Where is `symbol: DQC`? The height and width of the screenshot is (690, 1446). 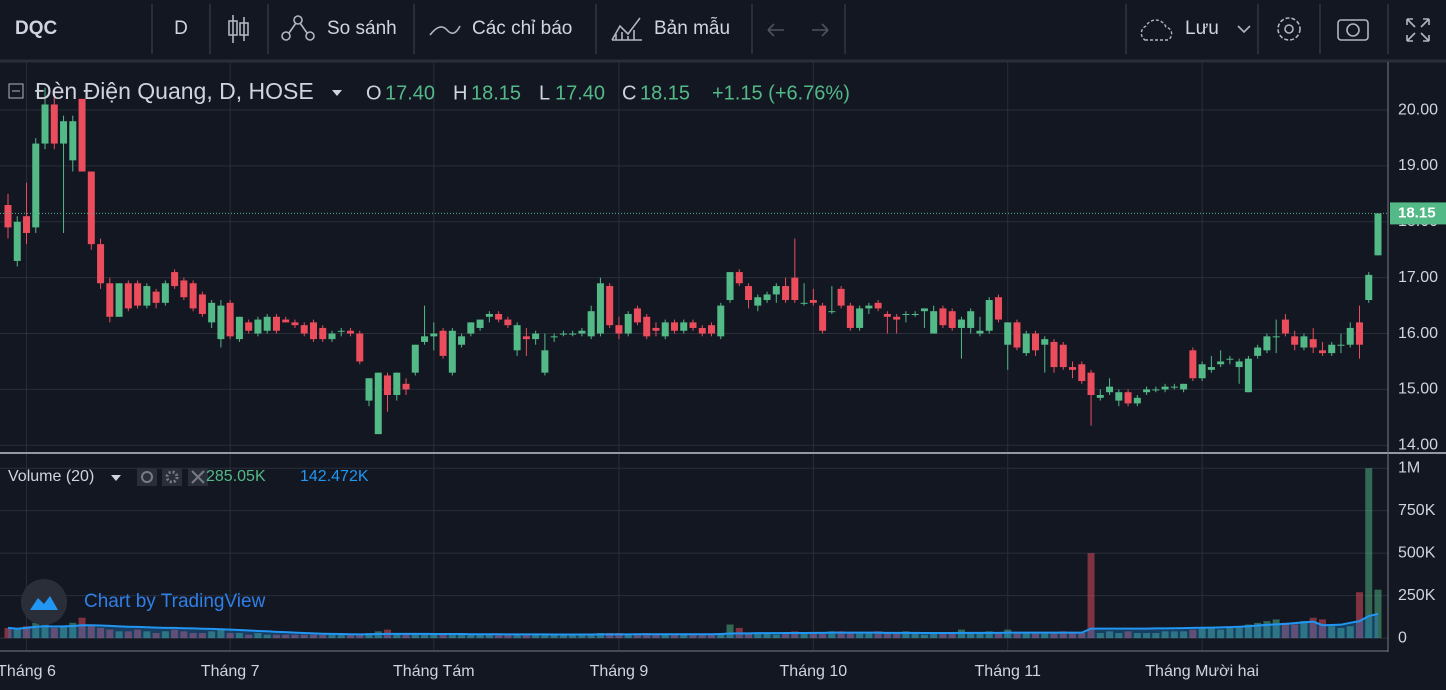 symbol: DQC is located at coordinates (36, 28).